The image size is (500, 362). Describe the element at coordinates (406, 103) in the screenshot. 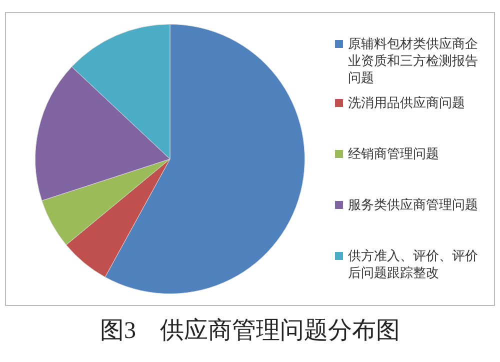

I see `legend-label: 洗消用品供应商问题` at that location.